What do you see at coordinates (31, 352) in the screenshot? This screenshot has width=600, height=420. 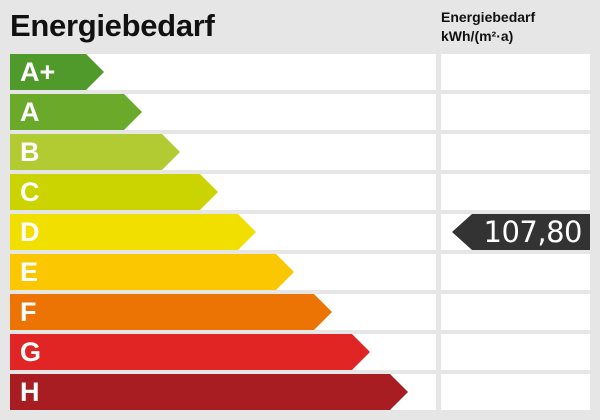 I see `class-label: G` at bounding box center [31, 352].